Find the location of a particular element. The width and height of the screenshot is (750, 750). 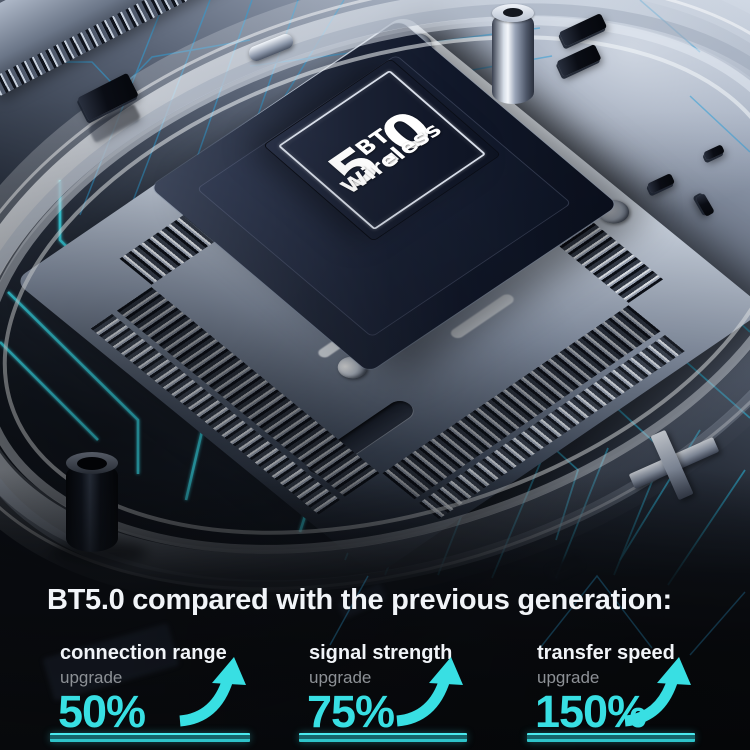

stat-connection-range: connection range upgrade 50% is located at coordinates (150, 692).